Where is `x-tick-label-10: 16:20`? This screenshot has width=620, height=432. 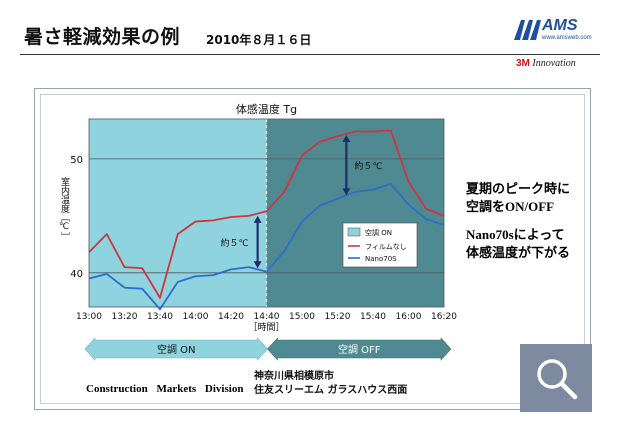
x-tick-label-10: 16:20 is located at coordinates (444, 317).